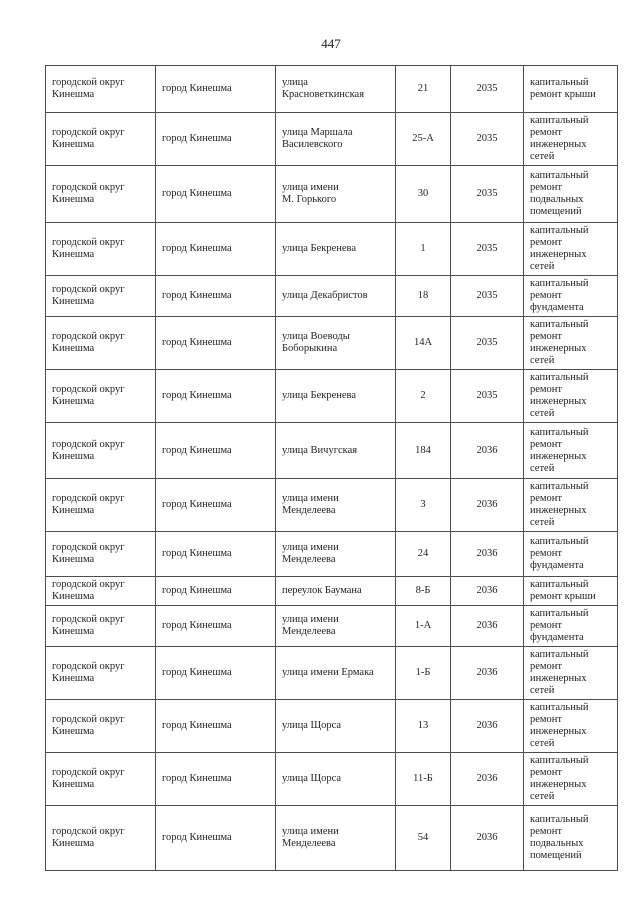 The height and width of the screenshot is (905, 640). Describe the element at coordinates (423, 343) in the screenshot. I see `cell-house: 14А` at that location.